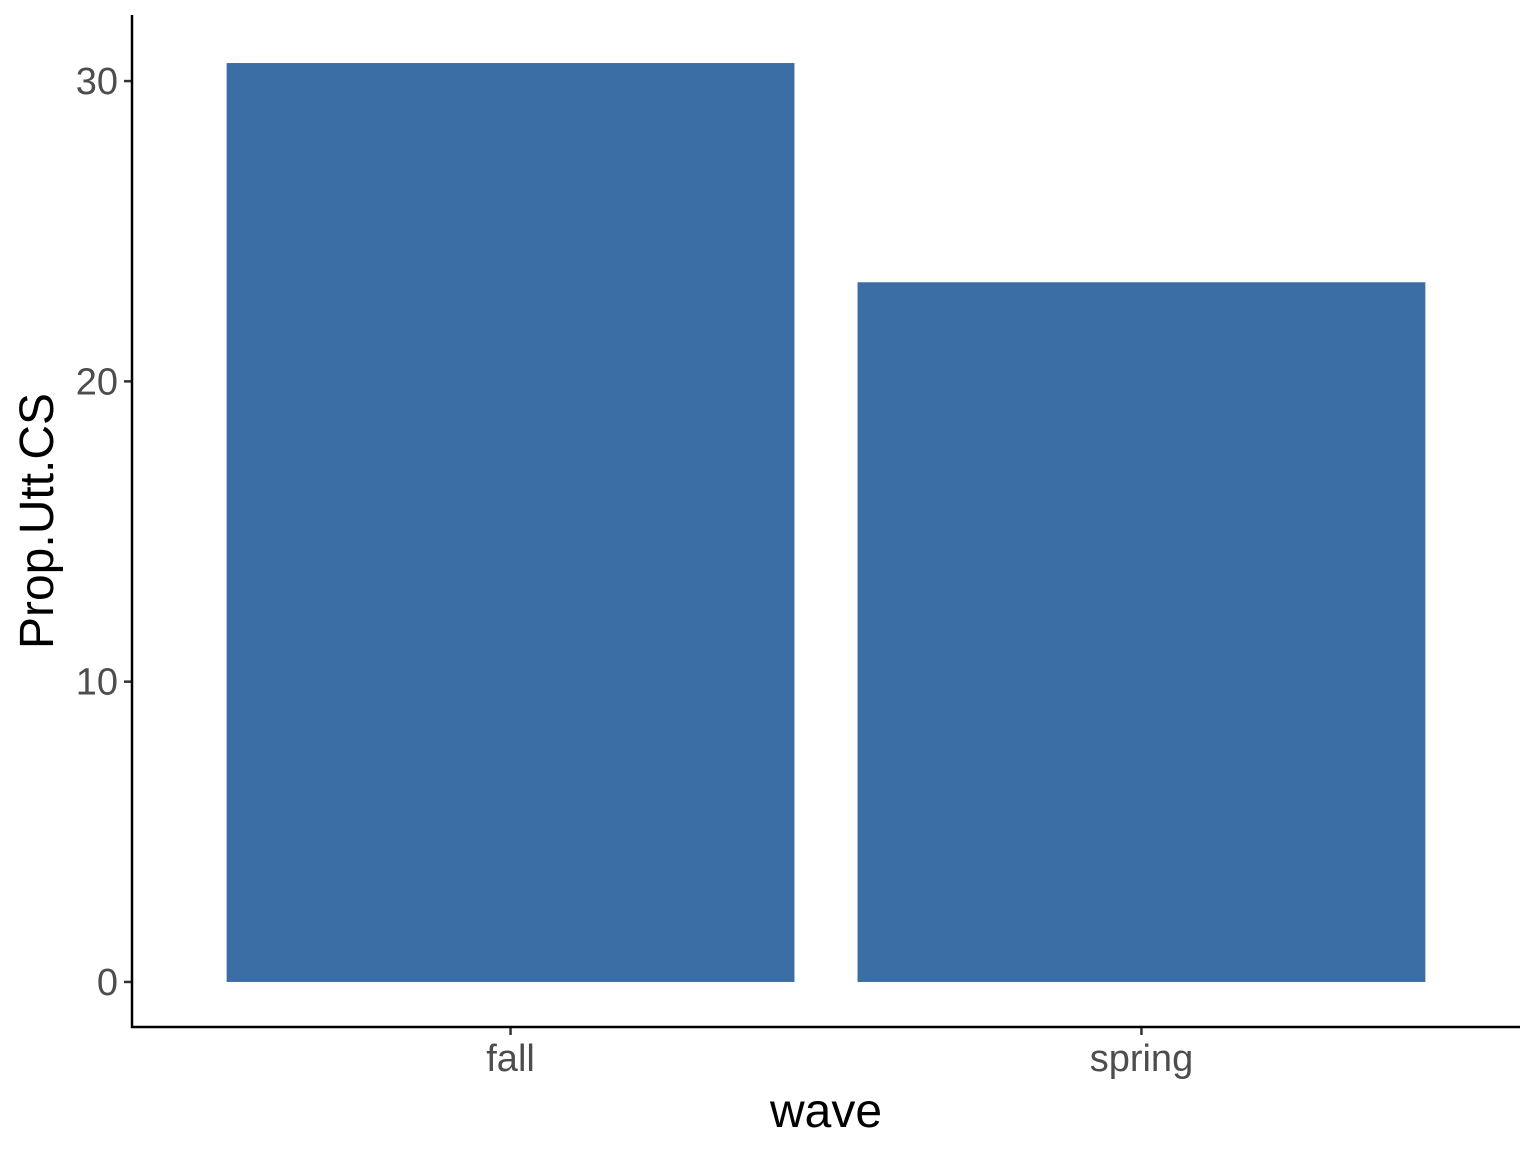 This screenshot has height=1152, width=1536. What do you see at coordinates (97, 683) in the screenshot?
I see `y-tick-label: 10` at bounding box center [97, 683].